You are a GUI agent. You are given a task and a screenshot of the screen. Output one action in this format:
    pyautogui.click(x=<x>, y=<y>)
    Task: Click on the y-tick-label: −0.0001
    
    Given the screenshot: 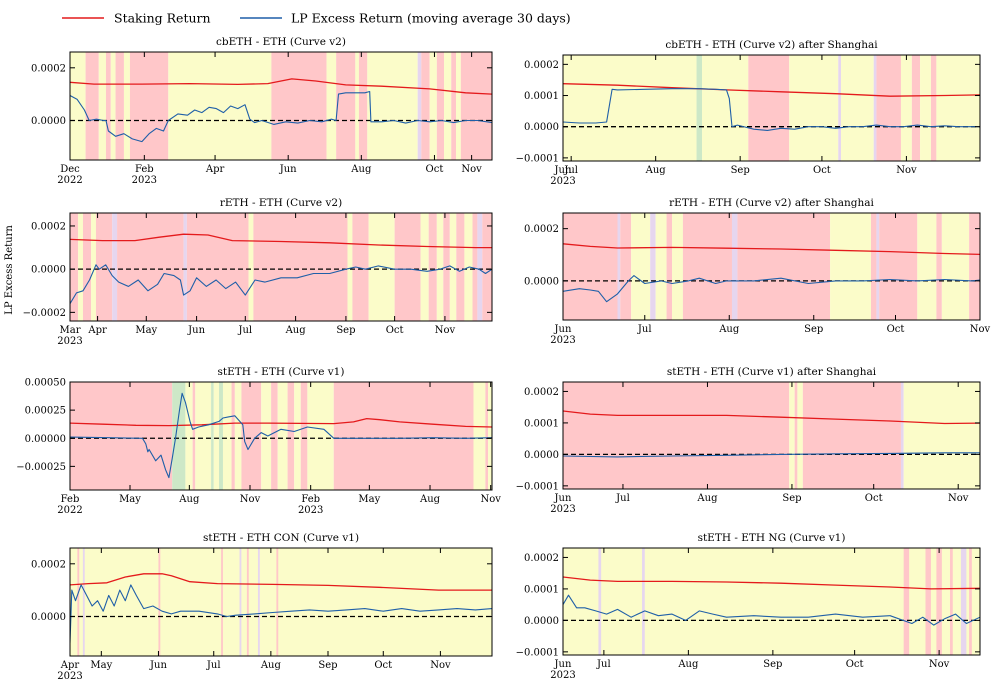 What is the action you would take?
    pyautogui.click(x=537, y=652)
    